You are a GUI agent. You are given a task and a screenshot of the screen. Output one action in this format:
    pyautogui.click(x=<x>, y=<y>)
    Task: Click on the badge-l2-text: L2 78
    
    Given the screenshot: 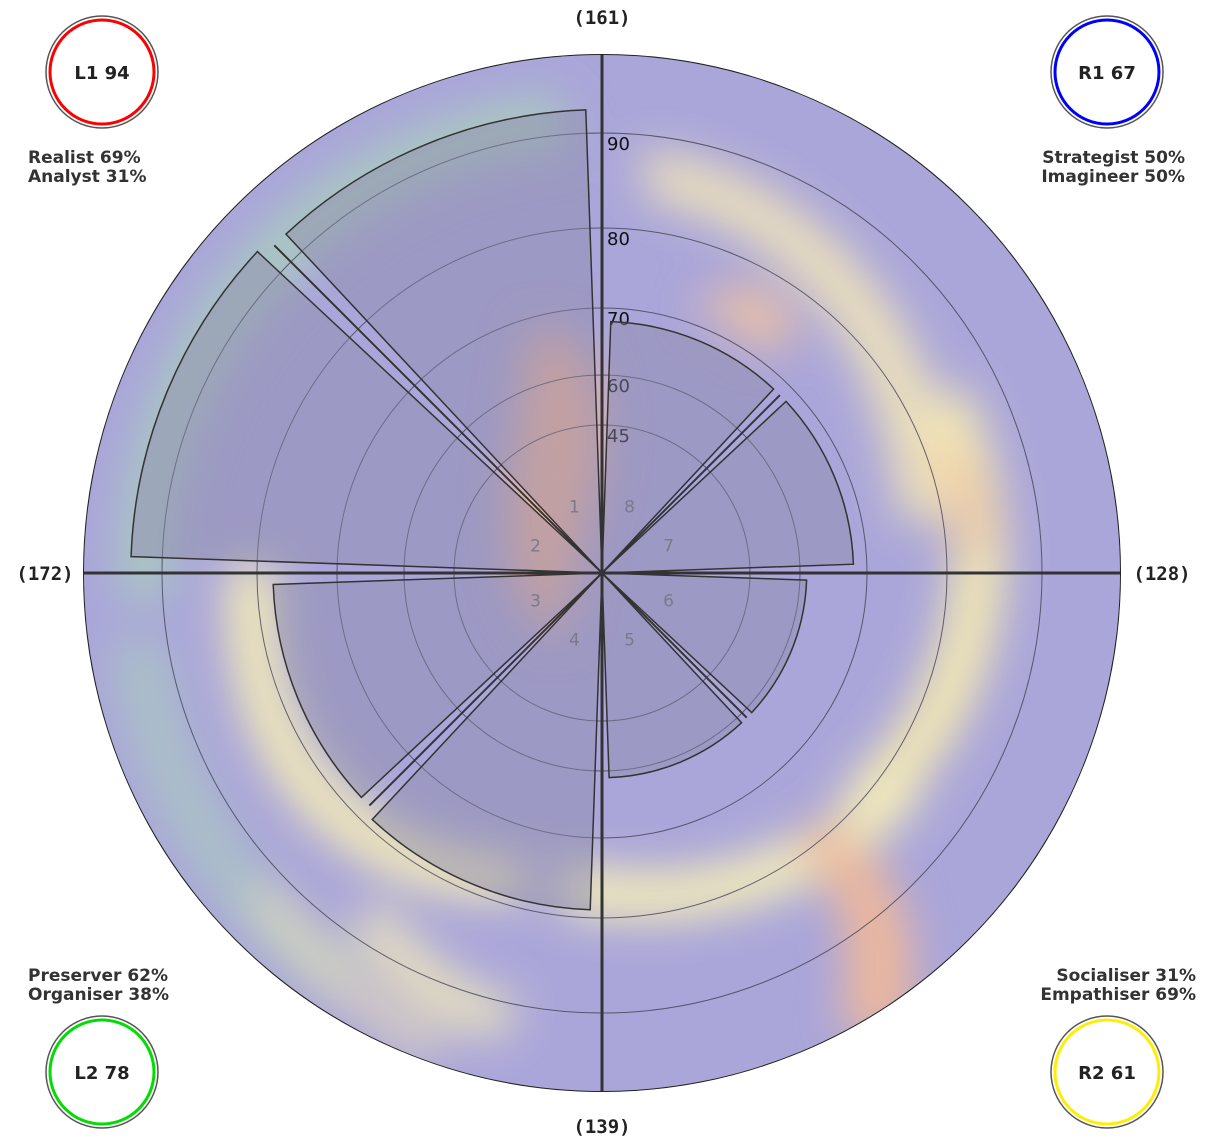 What is the action you would take?
    pyautogui.click(x=101, y=1073)
    